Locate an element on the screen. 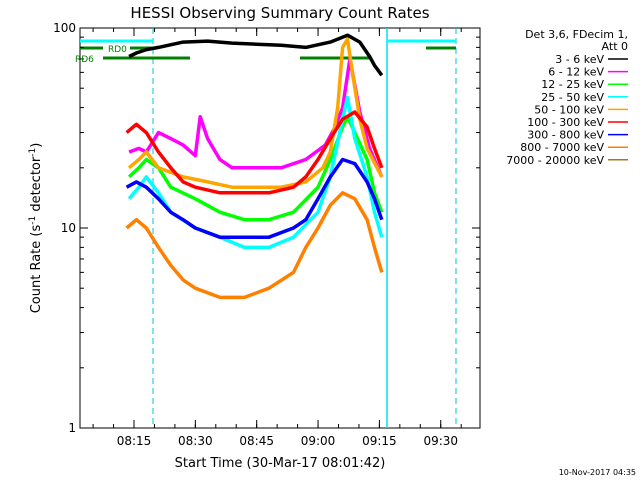  legend-label-7: 800 - 7000 keV is located at coordinates (562, 147).